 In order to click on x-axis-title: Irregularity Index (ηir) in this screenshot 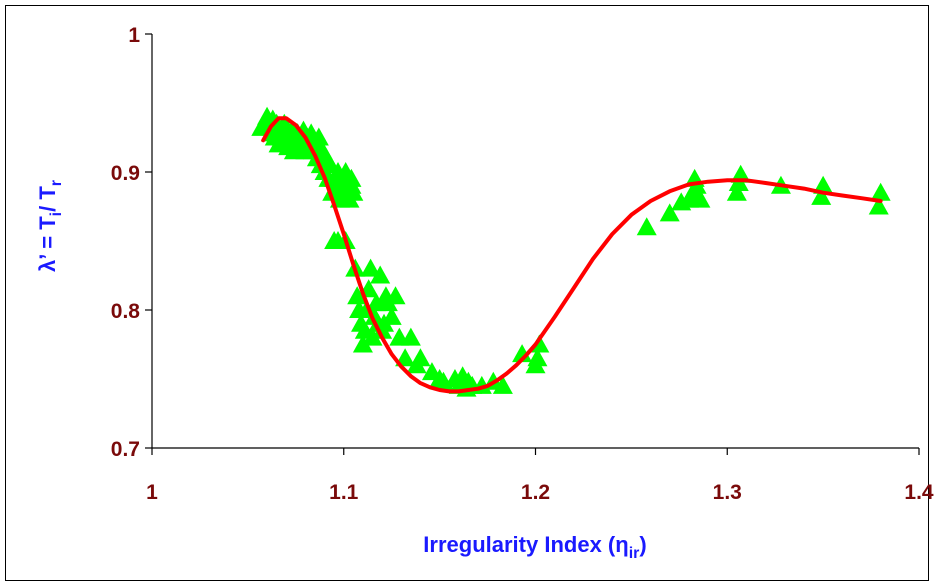, I will do `click(534, 547)`.